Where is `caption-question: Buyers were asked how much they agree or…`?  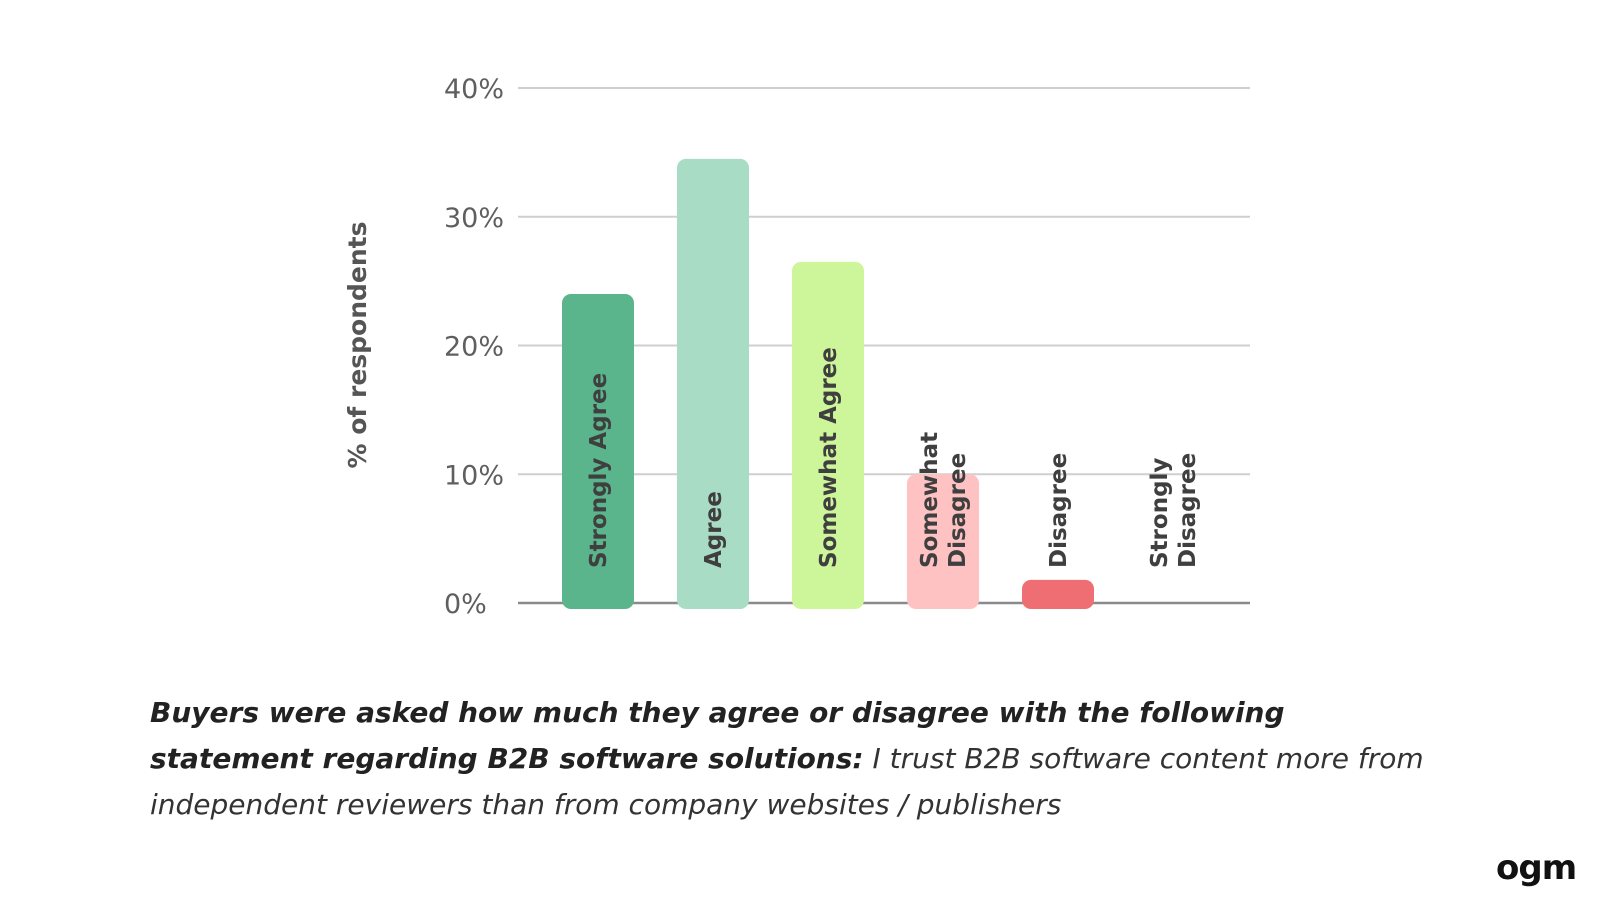
caption-question: Buyers were asked how much they agree or… is located at coordinates (717, 735).